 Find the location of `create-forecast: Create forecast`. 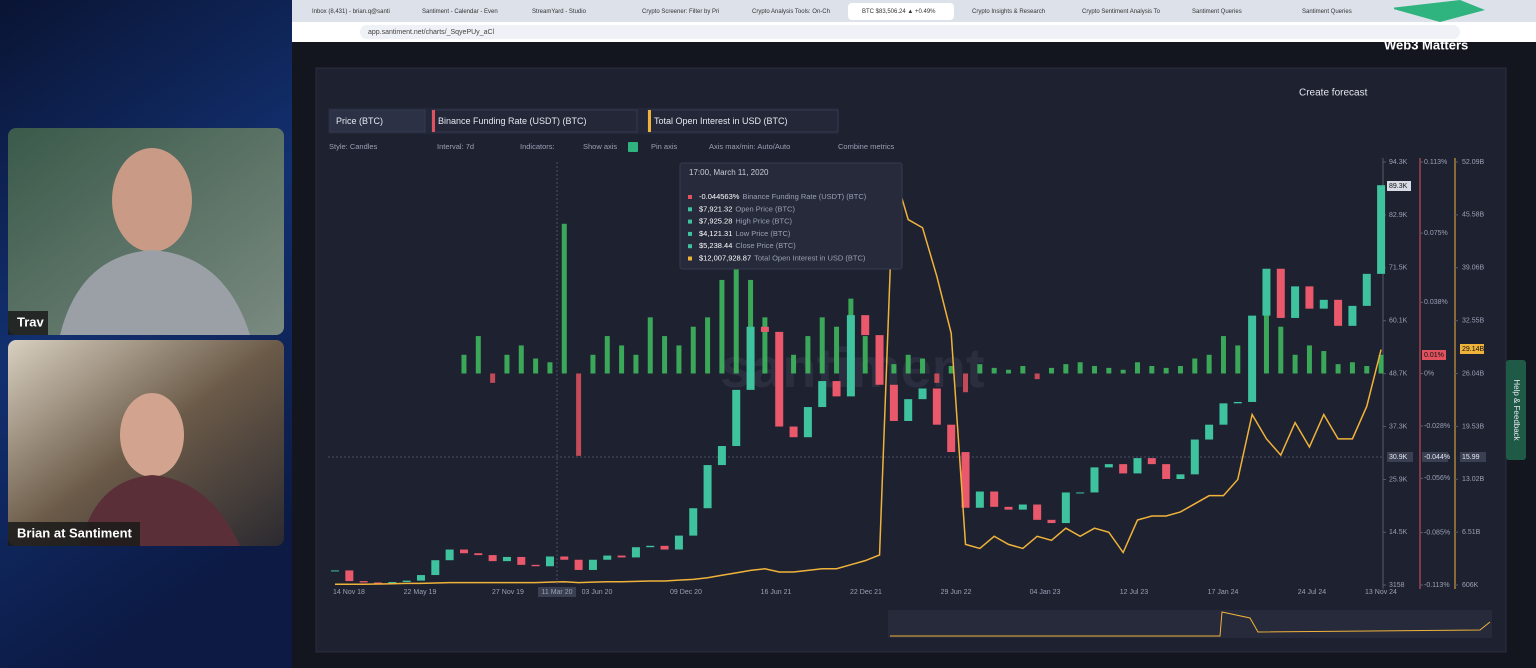

create-forecast: Create forecast is located at coordinates (1333, 93).